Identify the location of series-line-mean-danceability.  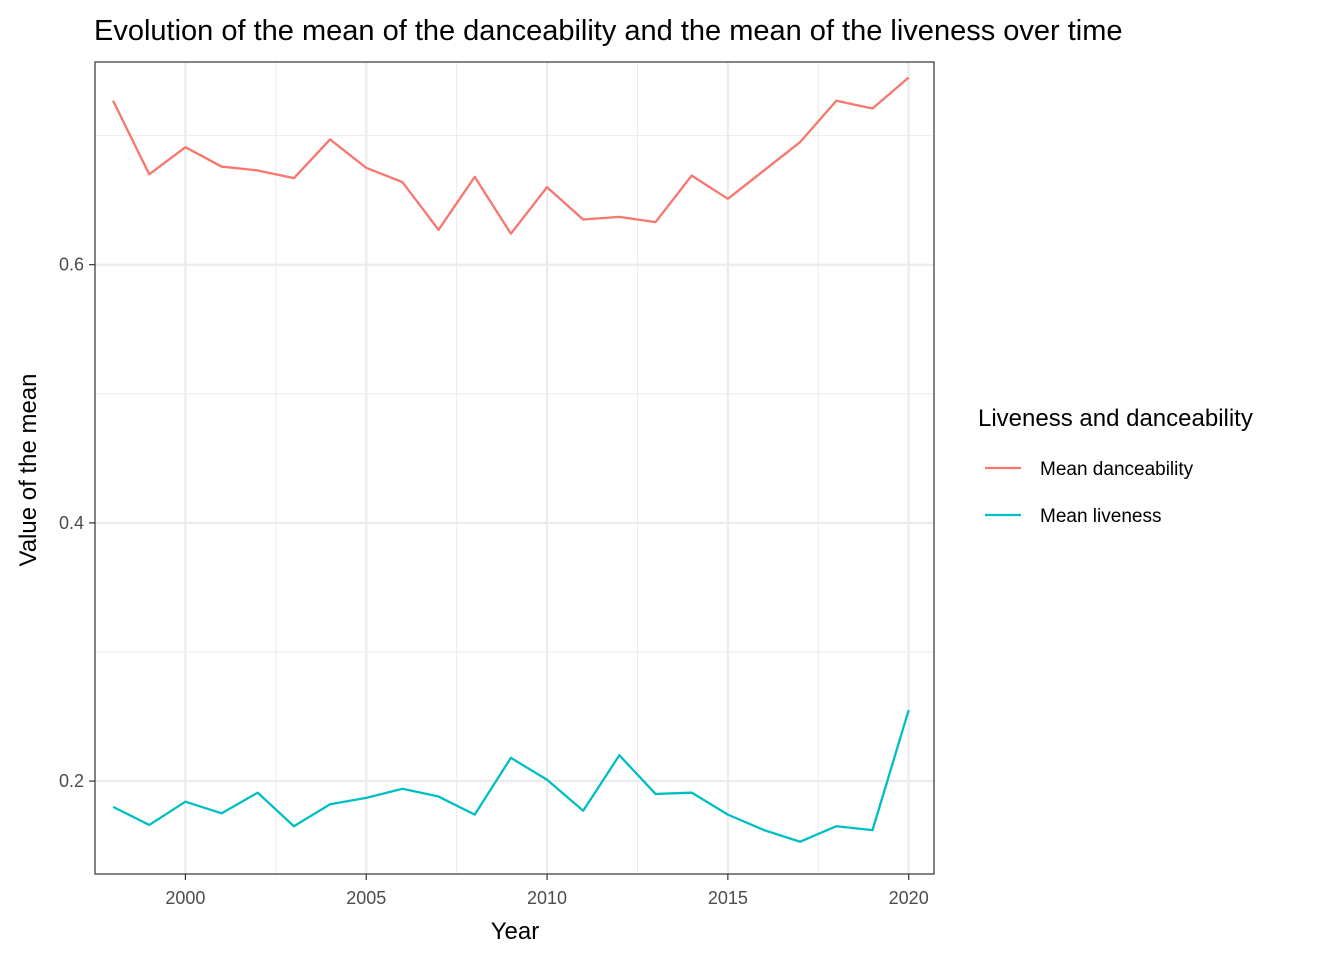
(511, 155).